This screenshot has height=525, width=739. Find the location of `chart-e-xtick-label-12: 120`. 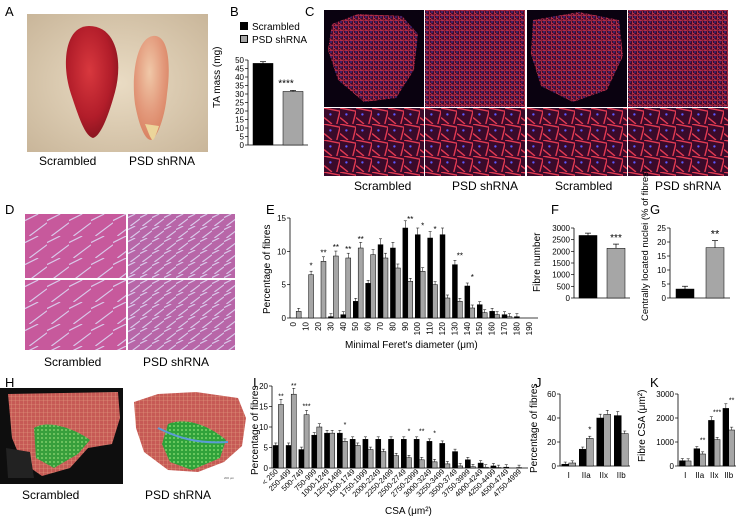

chart-e-xtick-label-12: 120 is located at coordinates (442, 328).